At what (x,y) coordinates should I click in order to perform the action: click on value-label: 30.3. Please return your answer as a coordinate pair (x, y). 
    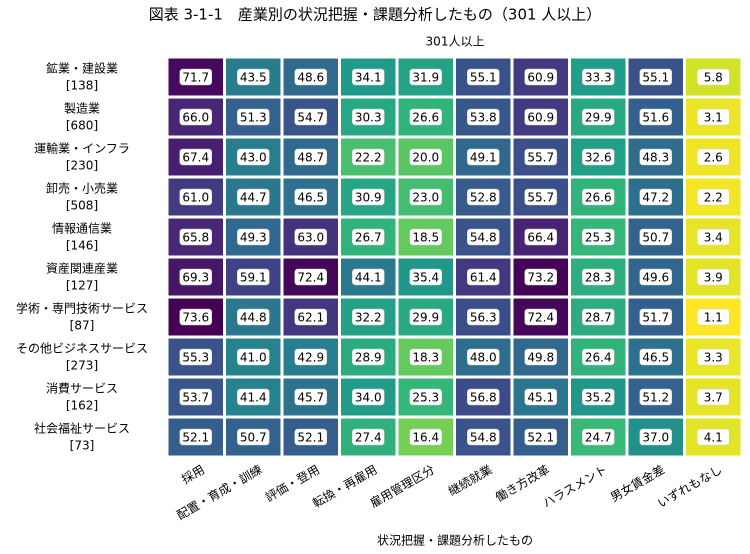
    Looking at the image, I should click on (368, 118).